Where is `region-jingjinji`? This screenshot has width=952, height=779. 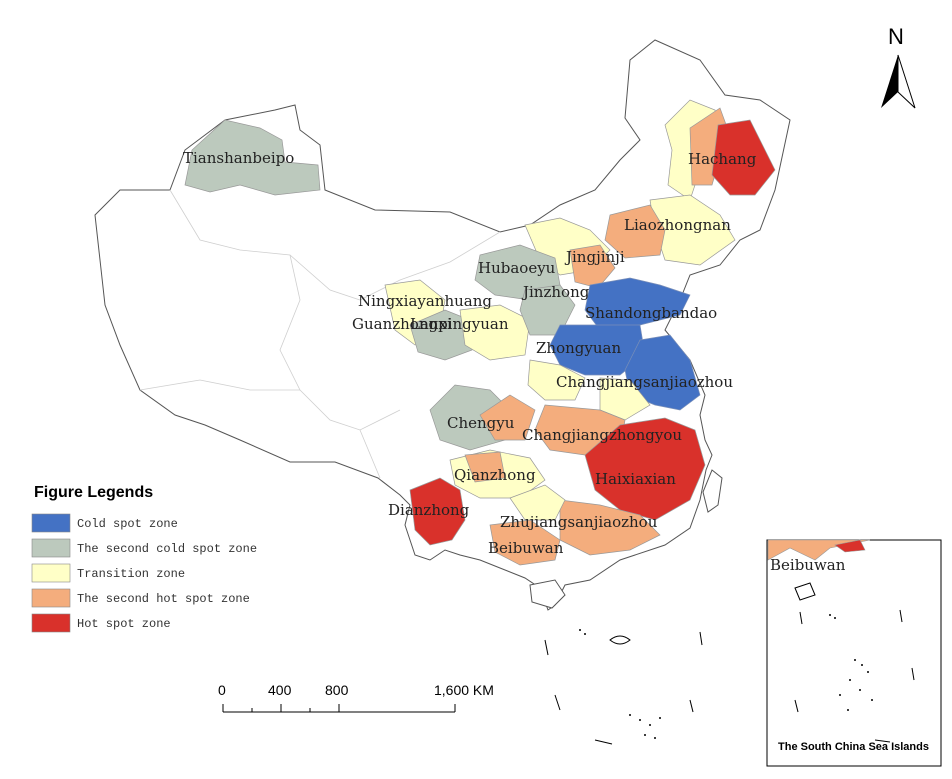
region-jingjinji is located at coordinates (592, 266).